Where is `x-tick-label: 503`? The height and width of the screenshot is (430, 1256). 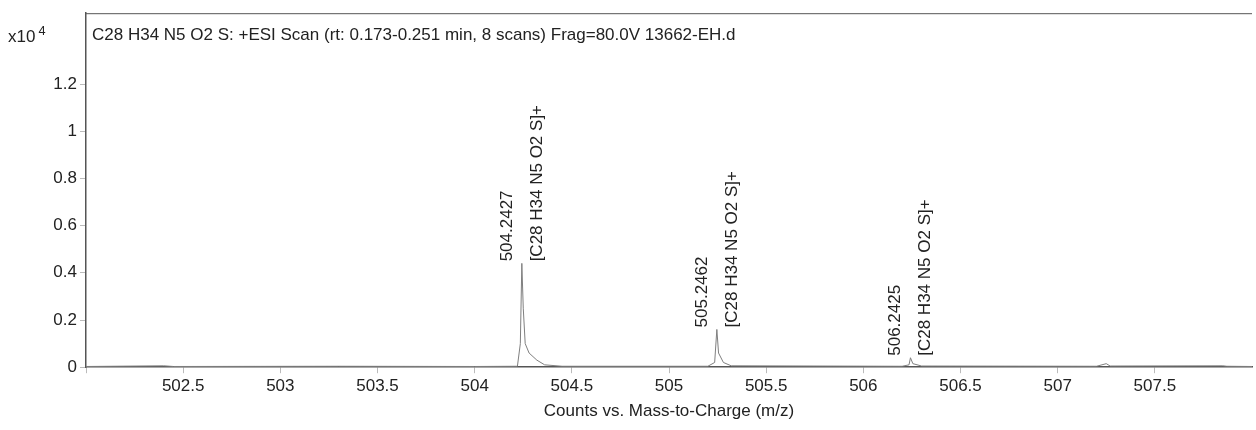
x-tick-label: 503 is located at coordinates (280, 386).